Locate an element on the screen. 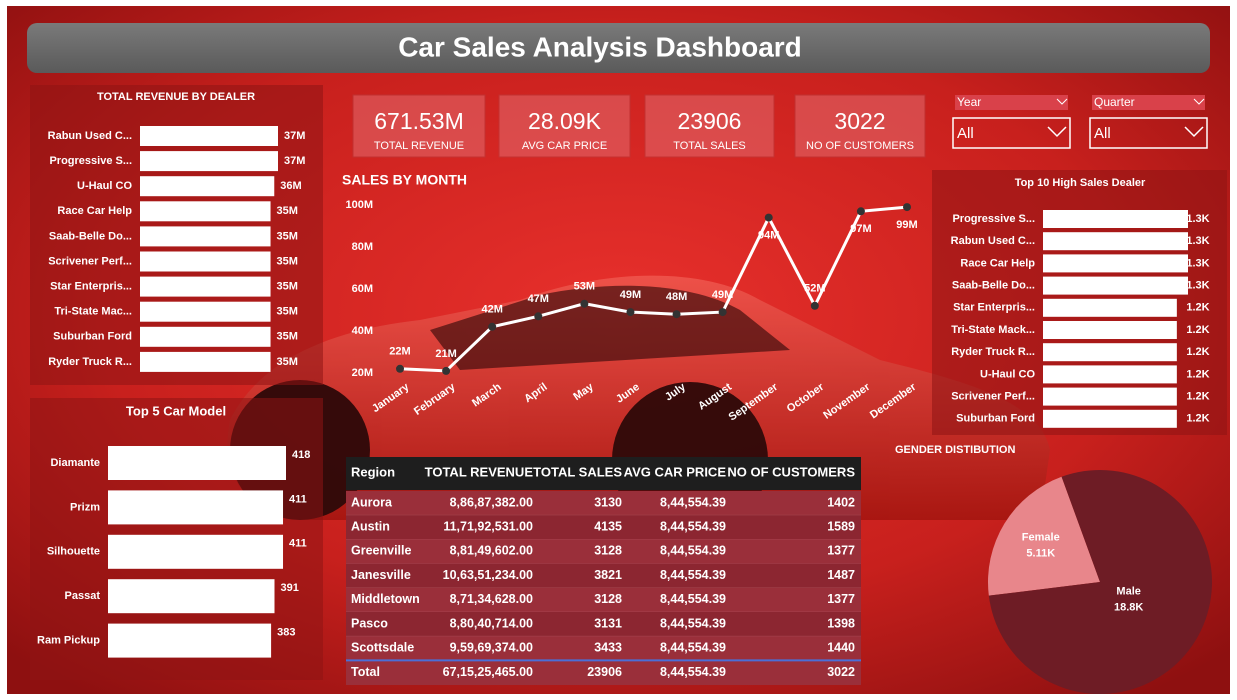  table-header-cell: AVG CAR PRICE is located at coordinates (675, 471).